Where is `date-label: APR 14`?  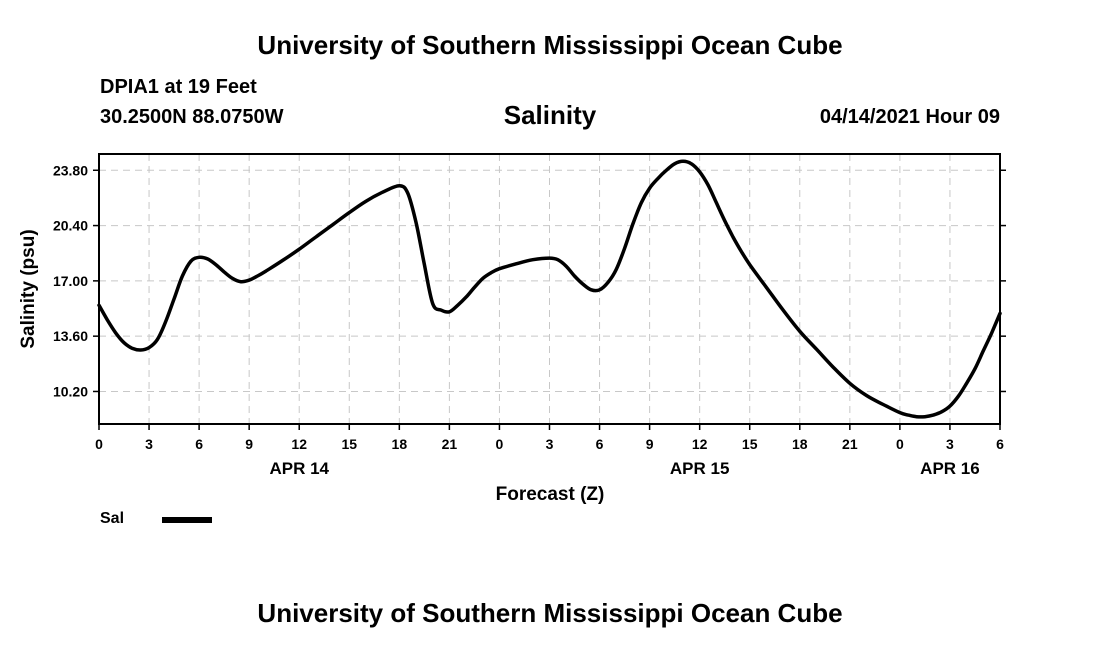
date-label: APR 14 is located at coordinates (299, 468).